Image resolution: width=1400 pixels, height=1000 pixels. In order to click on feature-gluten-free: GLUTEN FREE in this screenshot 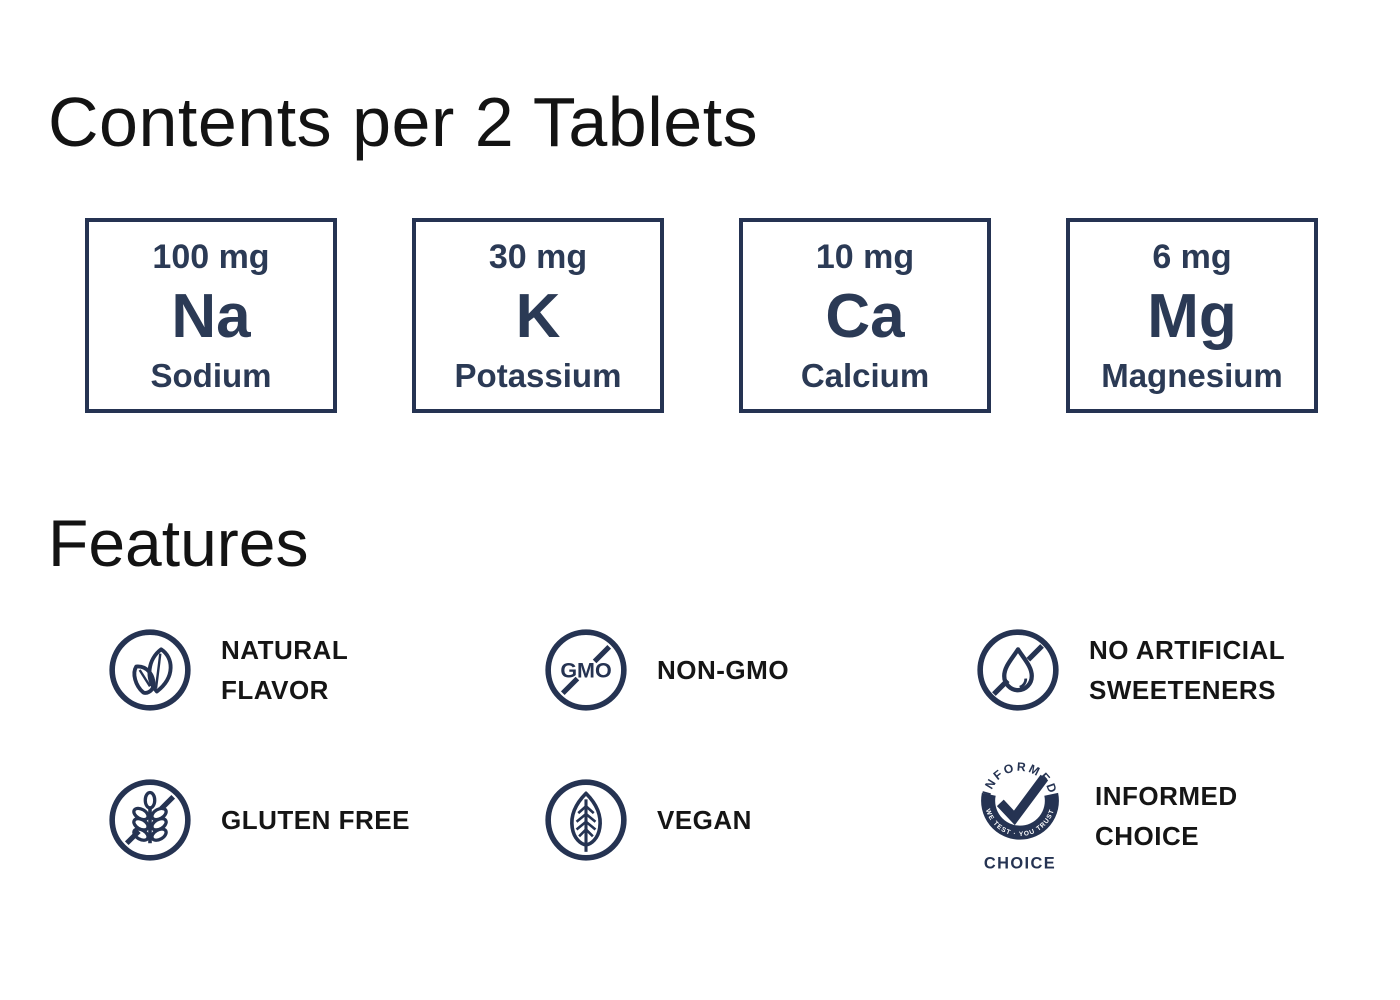, I will do `click(258, 820)`.